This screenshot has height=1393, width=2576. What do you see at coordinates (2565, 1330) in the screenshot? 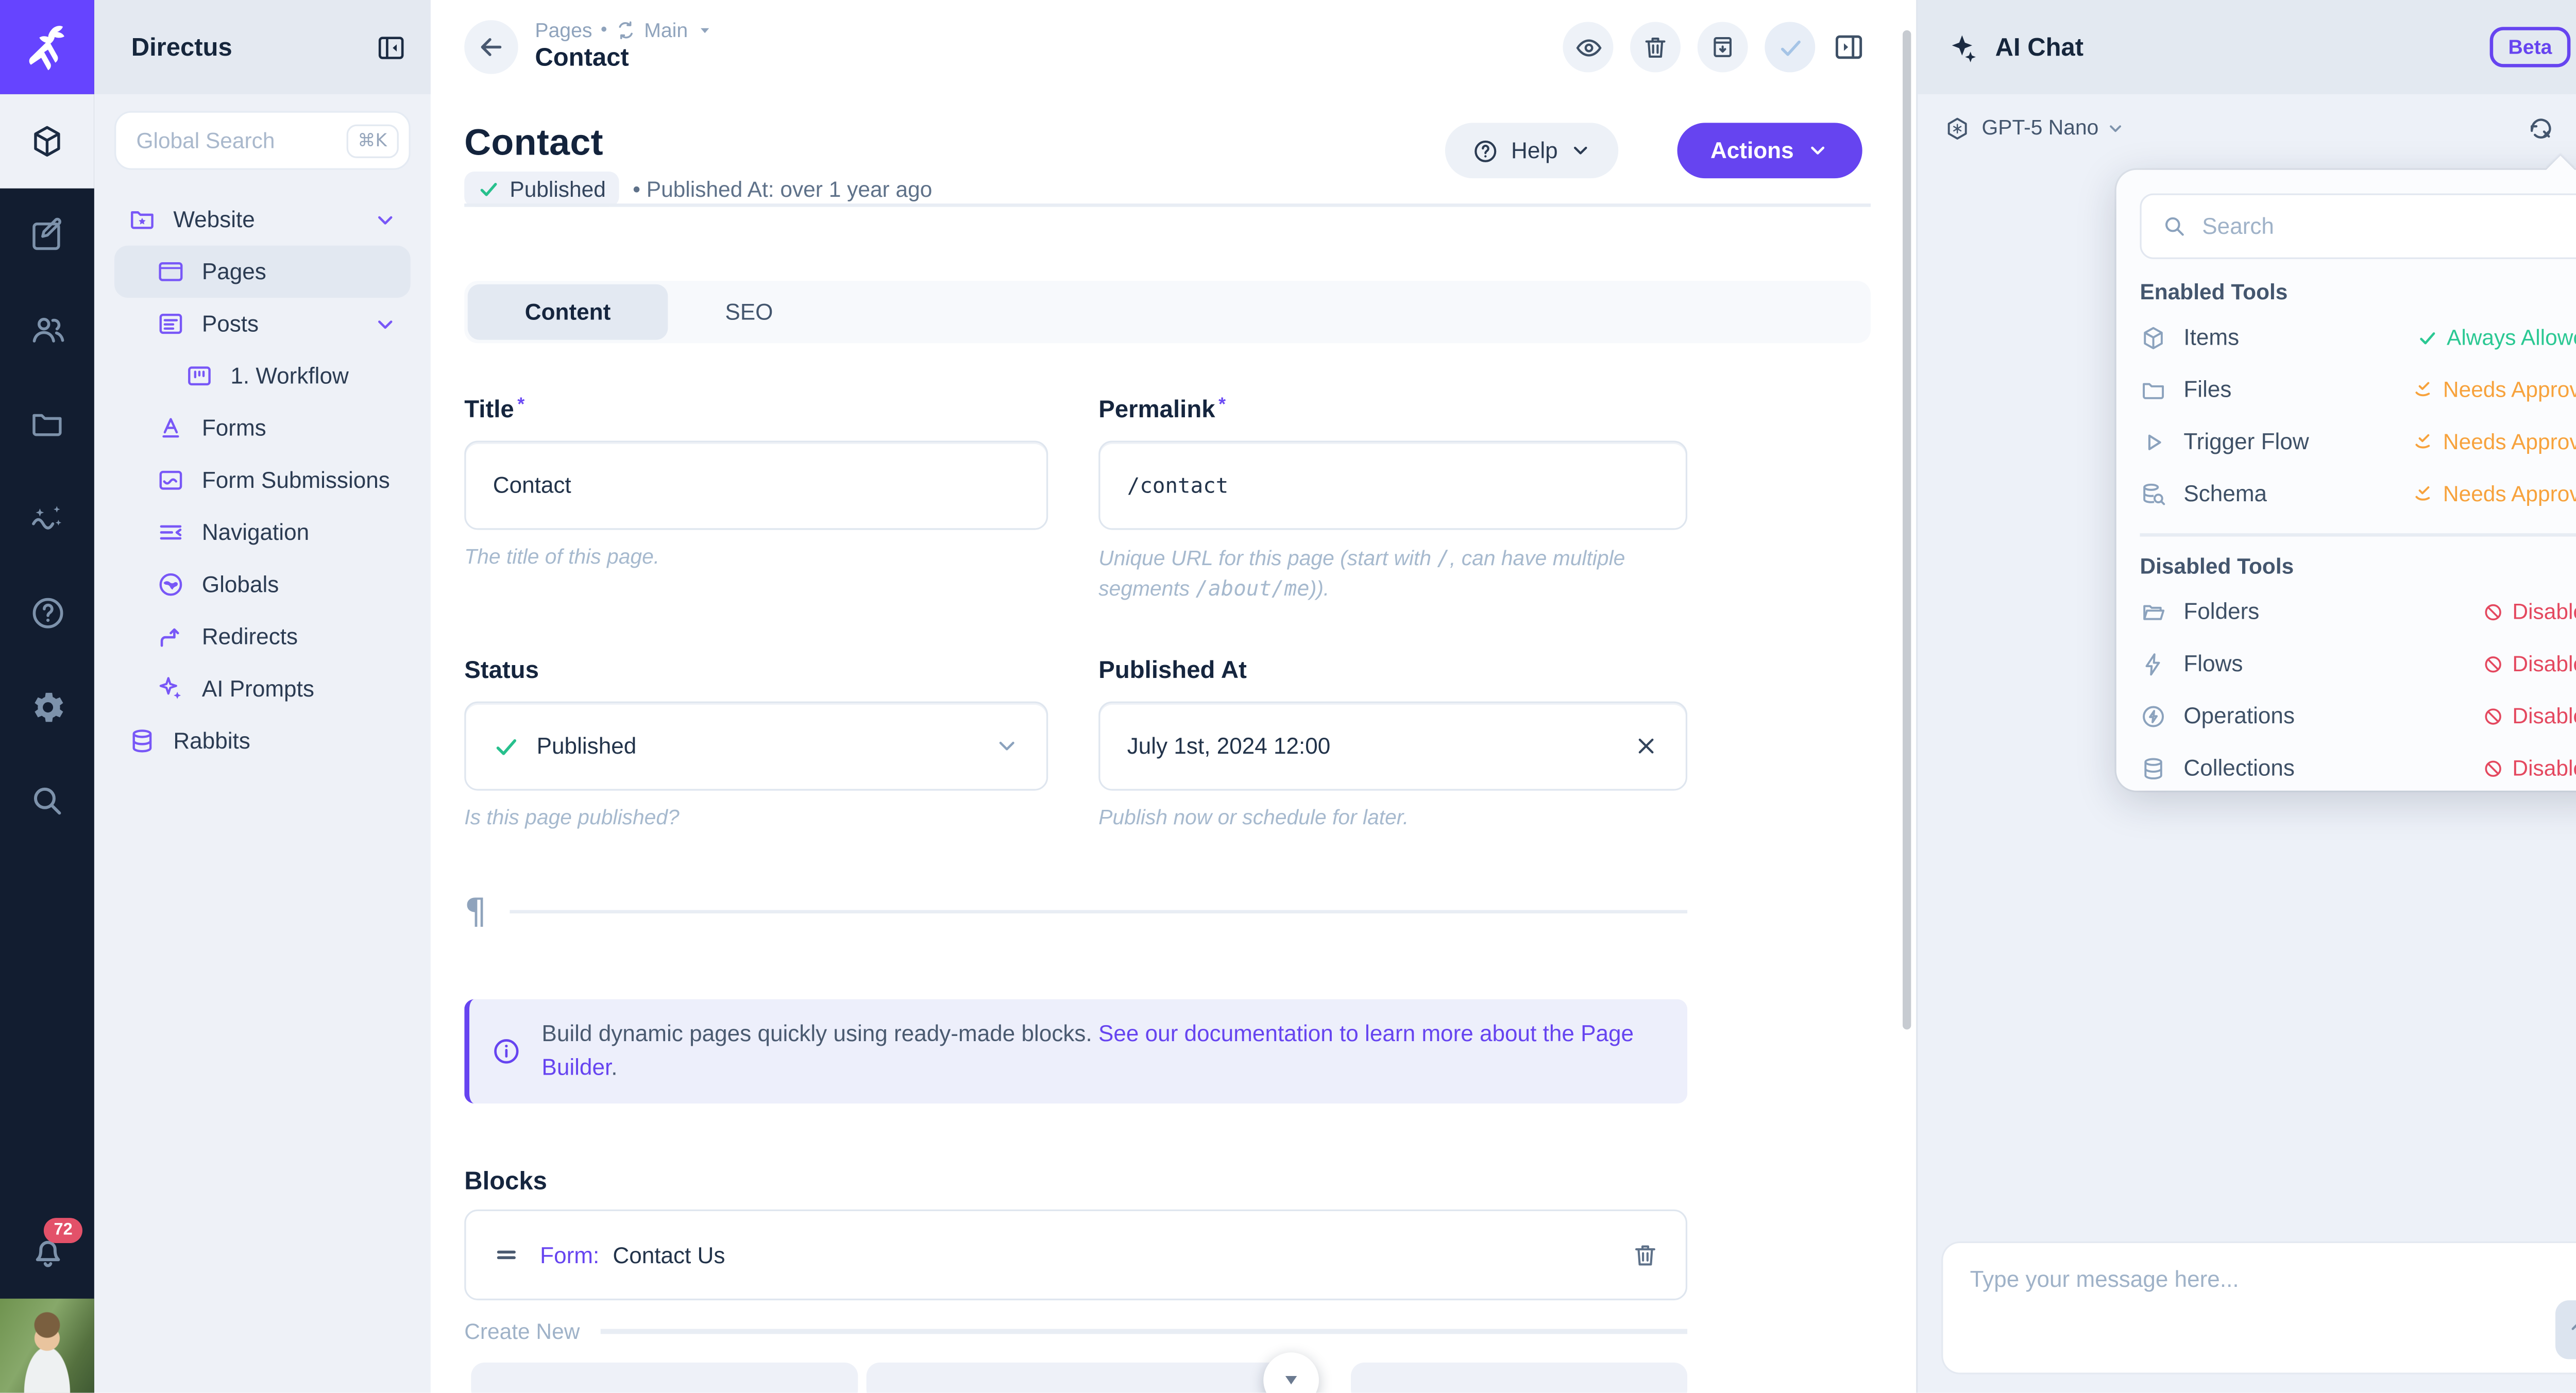
I see `send-button` at bounding box center [2565, 1330].